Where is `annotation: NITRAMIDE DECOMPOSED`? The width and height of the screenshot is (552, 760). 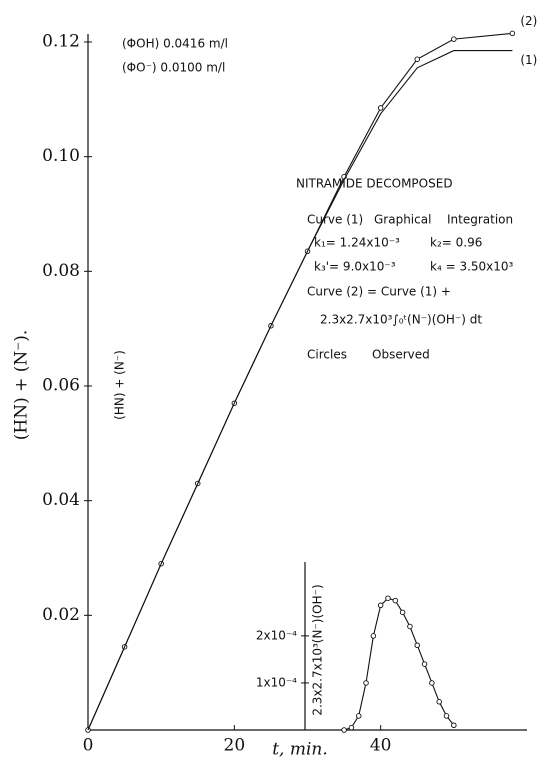 annotation: NITRAMIDE DECOMPOSED is located at coordinates (374, 184).